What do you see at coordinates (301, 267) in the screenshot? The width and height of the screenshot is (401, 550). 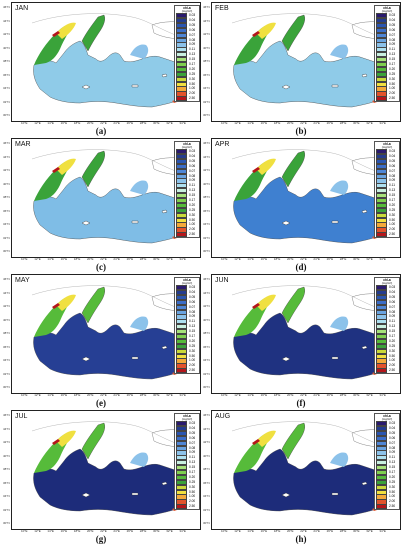 I see `panel-caption: (d)` at bounding box center [301, 267].